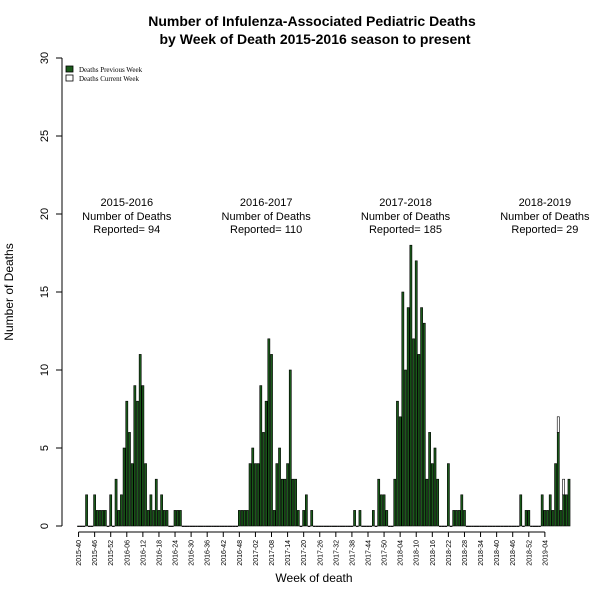 This screenshot has height=600, width=600. Describe the element at coordinates (545, 203) in the screenshot. I see `annotation-season: 2018-2019` at that location.